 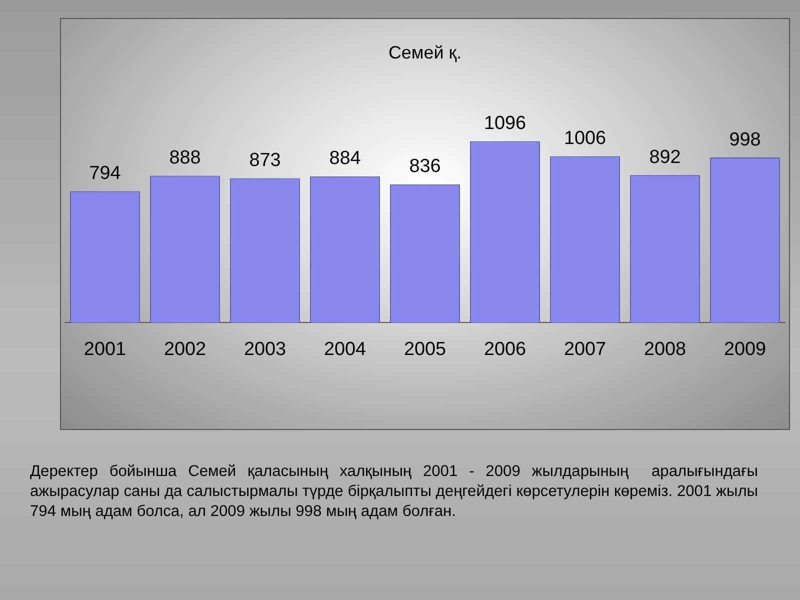 What do you see at coordinates (505, 349) in the screenshot?
I see `x-tick-label: 2006` at bounding box center [505, 349].